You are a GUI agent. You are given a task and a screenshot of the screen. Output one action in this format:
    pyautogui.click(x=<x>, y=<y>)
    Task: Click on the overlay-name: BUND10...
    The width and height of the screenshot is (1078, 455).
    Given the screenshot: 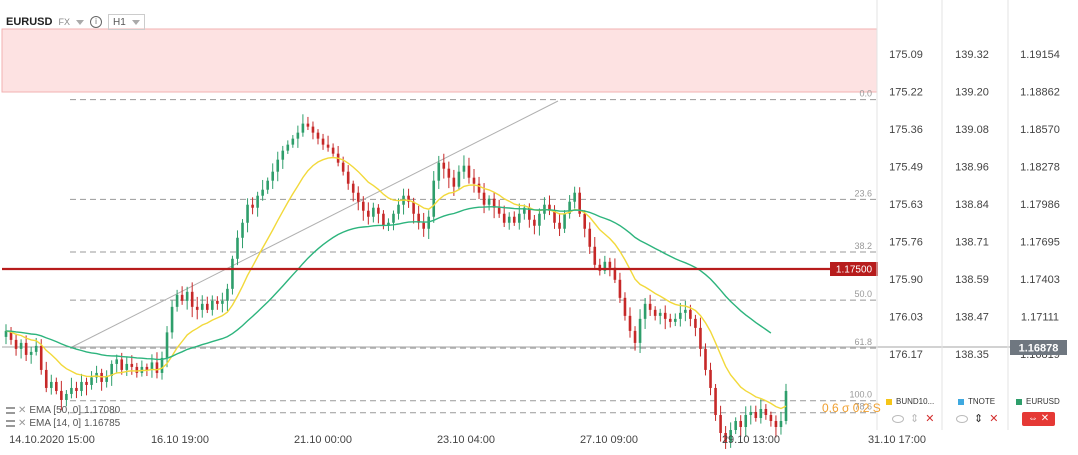 What is the action you would take?
    pyautogui.click(x=915, y=401)
    